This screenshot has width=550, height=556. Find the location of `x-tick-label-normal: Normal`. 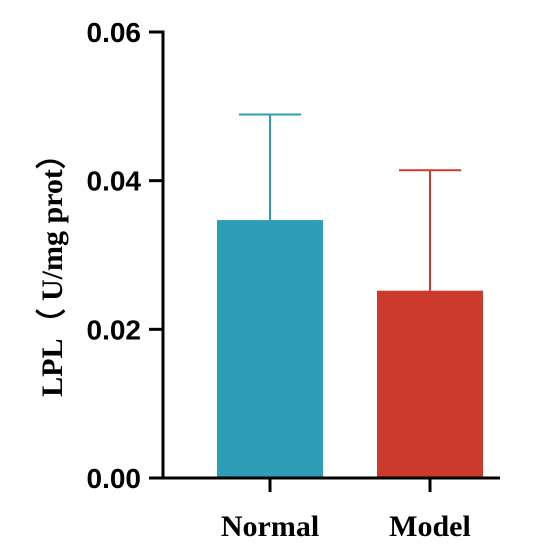

x-tick-label-normal: Normal is located at coordinates (270, 526).